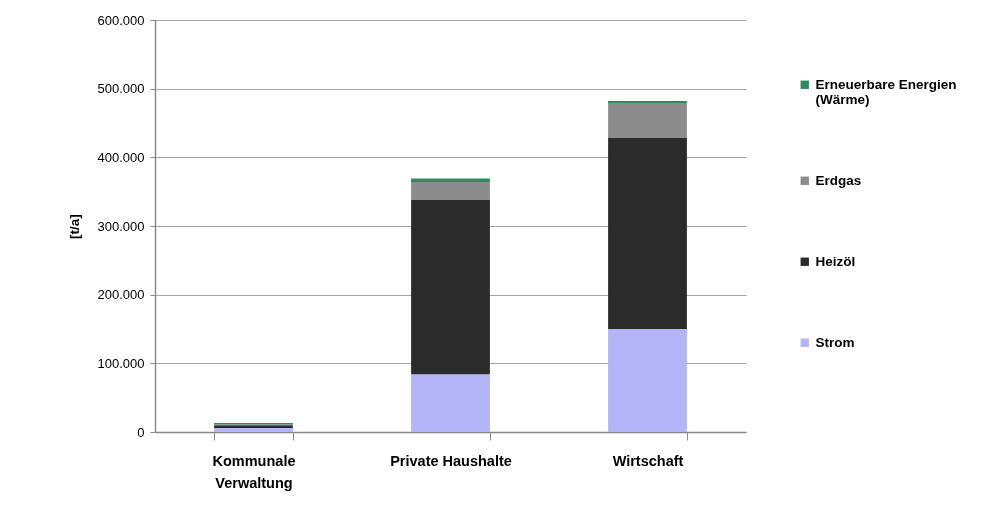  I want to click on legend-label: Erneuerbare Energien (Wärme), so click(886, 92).